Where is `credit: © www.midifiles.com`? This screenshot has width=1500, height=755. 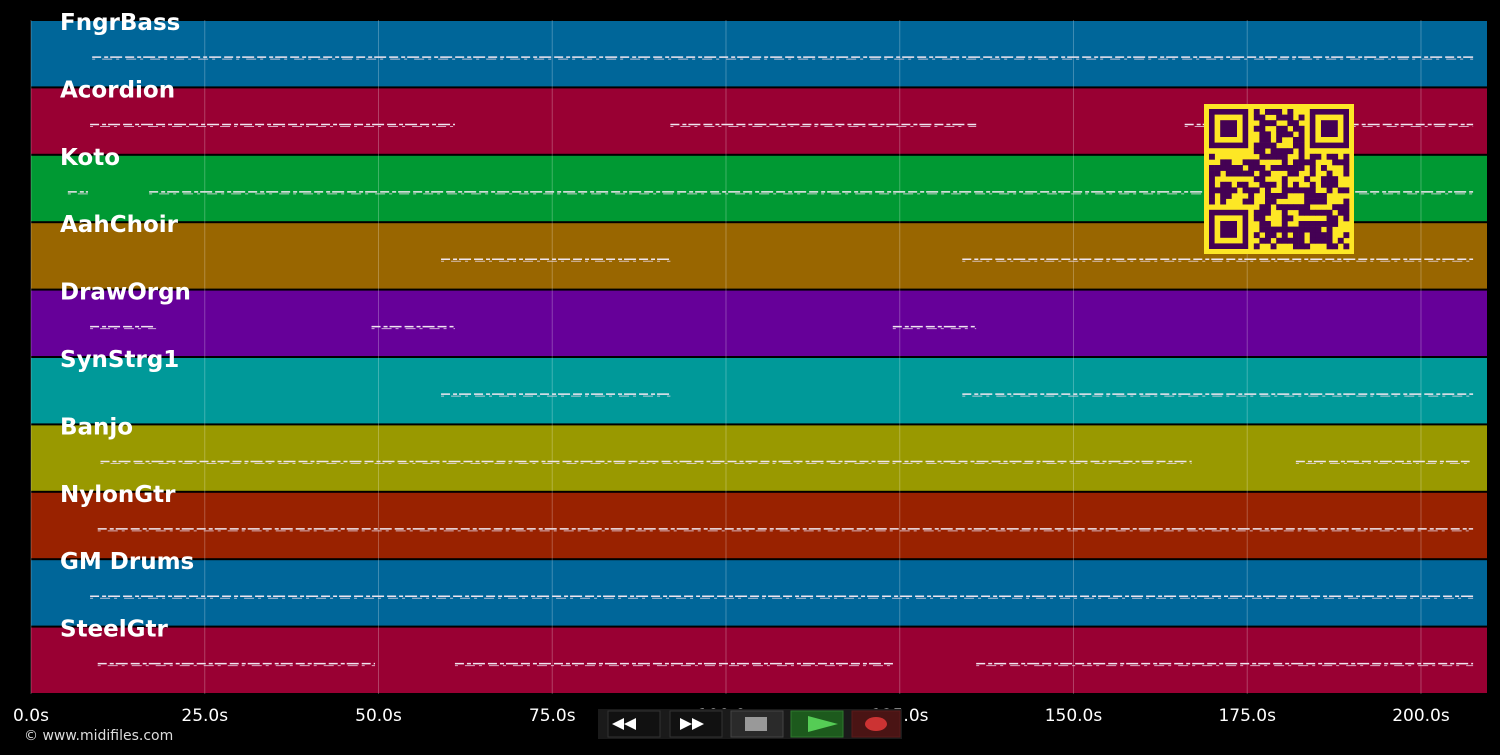
credit: © www.midifiles.com is located at coordinates (98, 736).